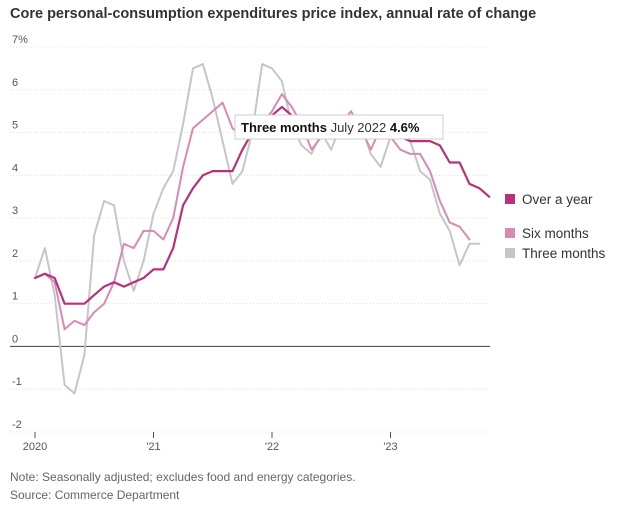 This screenshot has width=620, height=511. I want to click on legend-label: Over a year, so click(557, 199).